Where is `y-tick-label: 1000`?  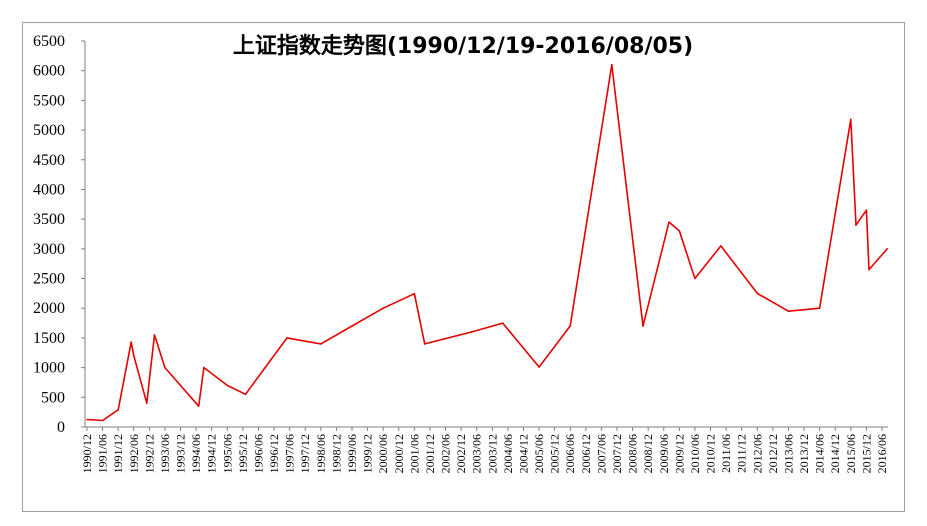
y-tick-label: 1000 is located at coordinates (49, 368).